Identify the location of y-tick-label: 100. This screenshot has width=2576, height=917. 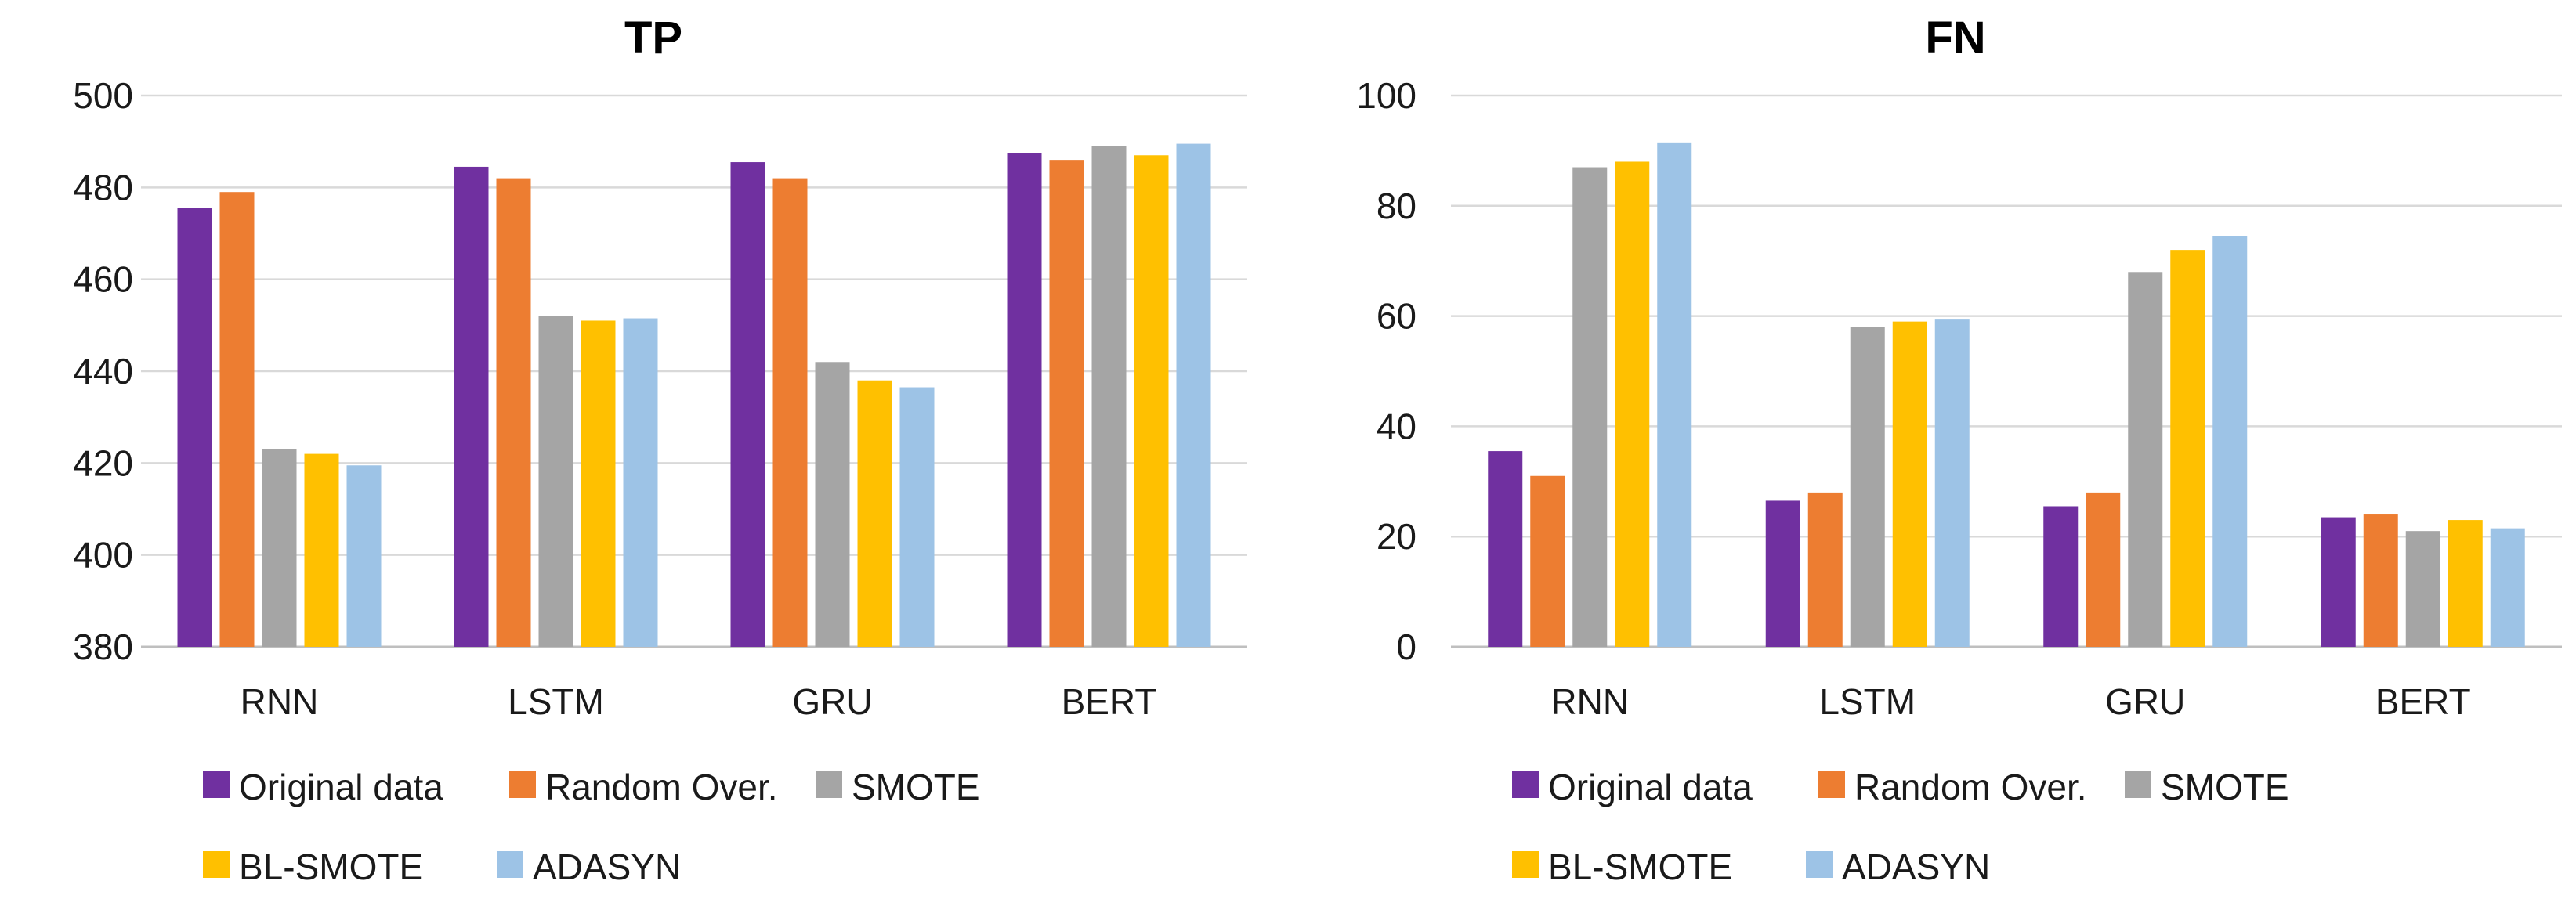
(1386, 95).